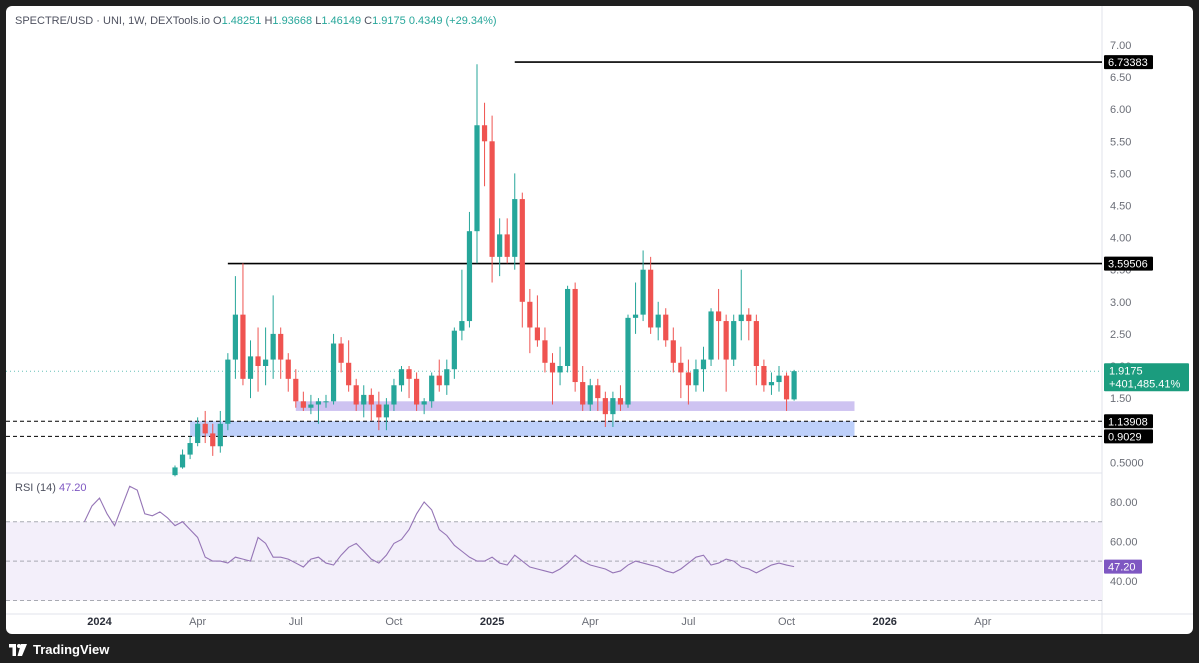 This screenshot has height=663, width=1199. I want to click on price-level-label: 3.59506, so click(1128, 265).